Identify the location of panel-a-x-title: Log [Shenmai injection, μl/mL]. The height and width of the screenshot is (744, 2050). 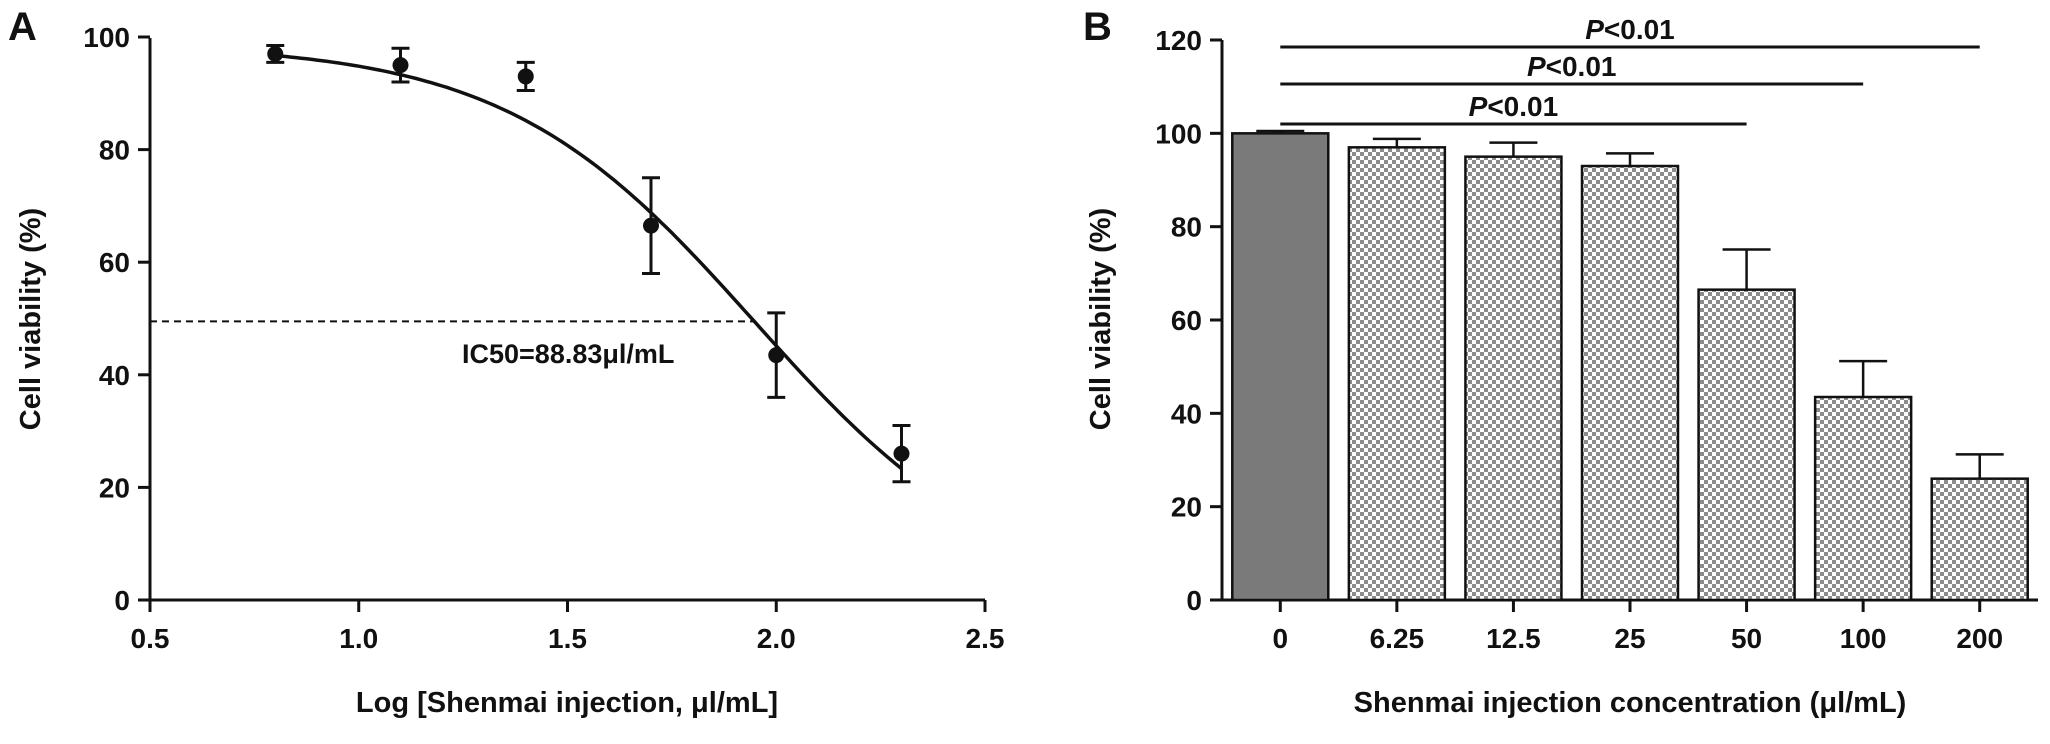
(567, 703).